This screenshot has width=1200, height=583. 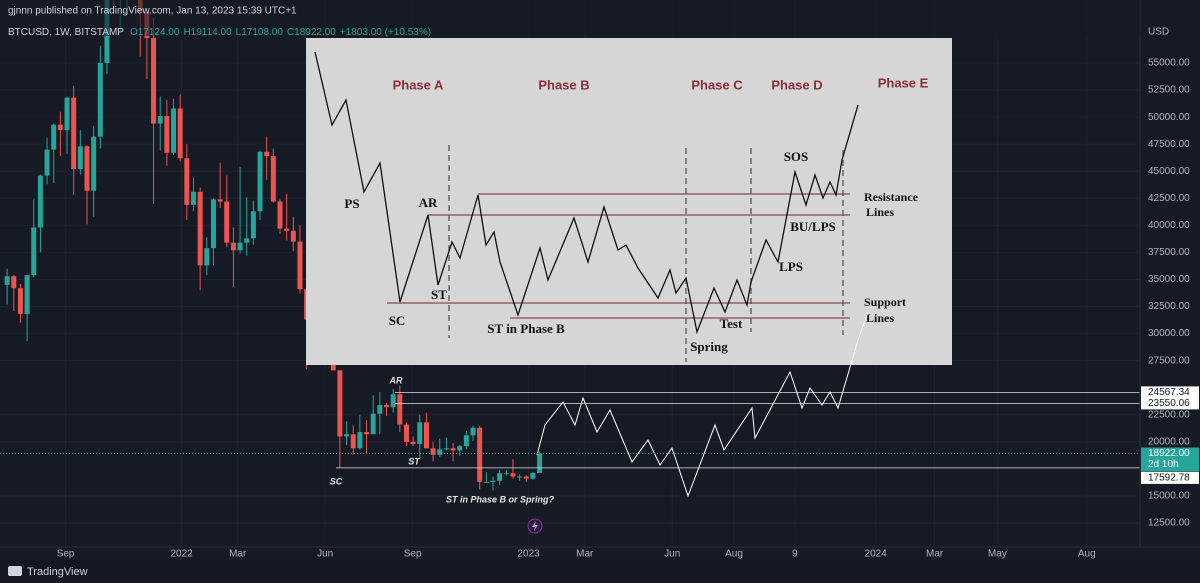 What do you see at coordinates (1169, 171) in the screenshot?
I see `y-tick-label: 45000.00` at bounding box center [1169, 171].